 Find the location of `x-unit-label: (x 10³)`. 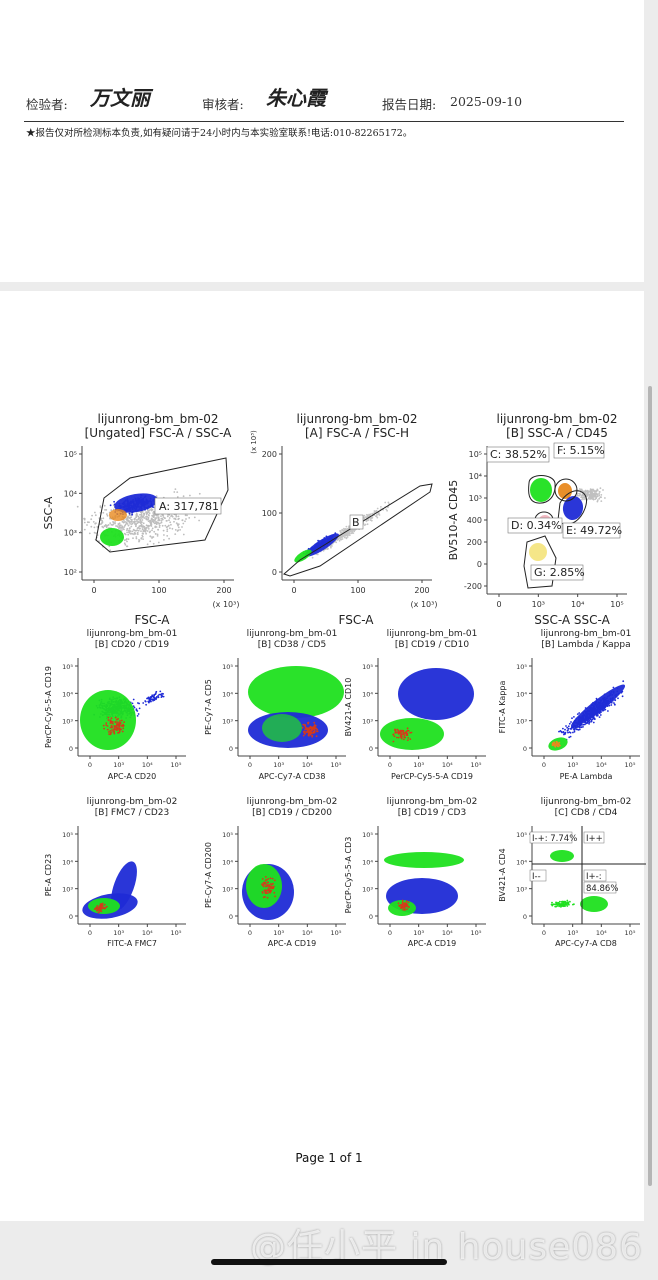

x-unit-label: (x 10³) is located at coordinates (226, 604).